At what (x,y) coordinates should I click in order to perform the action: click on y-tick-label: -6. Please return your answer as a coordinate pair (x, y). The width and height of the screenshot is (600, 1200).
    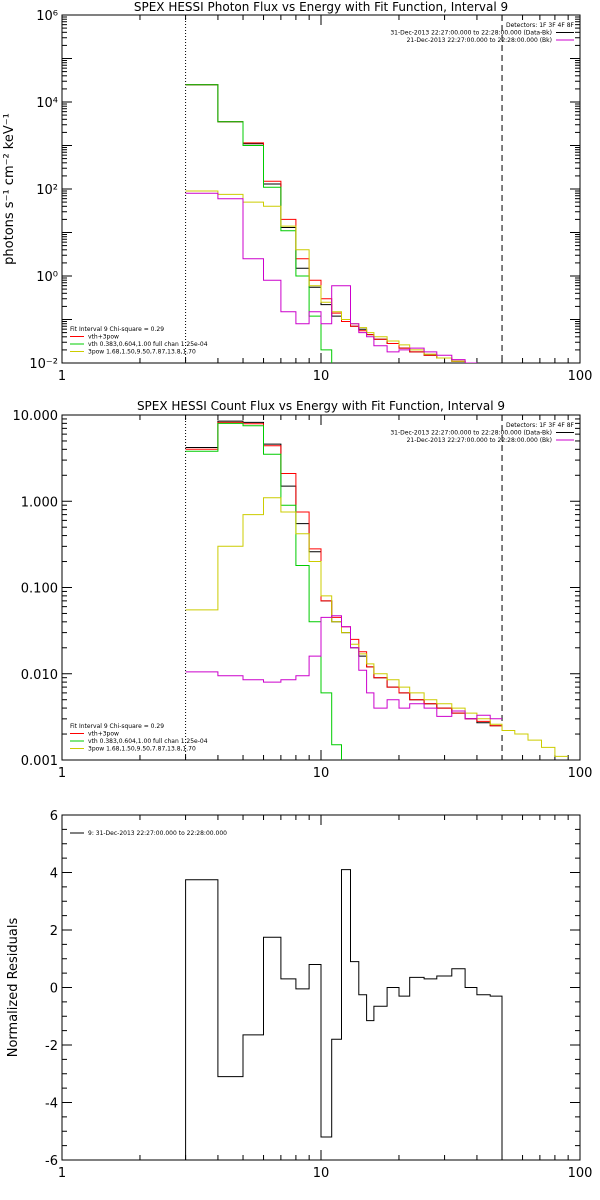
    Looking at the image, I should click on (51, 1161).